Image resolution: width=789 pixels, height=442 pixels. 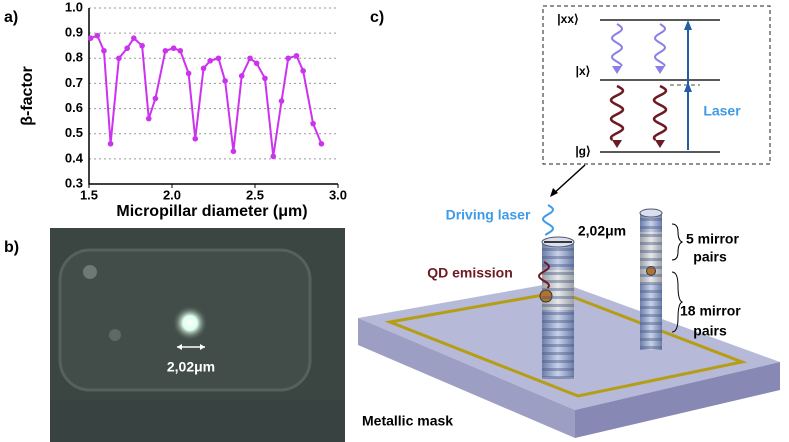 I want to click on y-tick-label: 0.4, so click(x=74, y=157).